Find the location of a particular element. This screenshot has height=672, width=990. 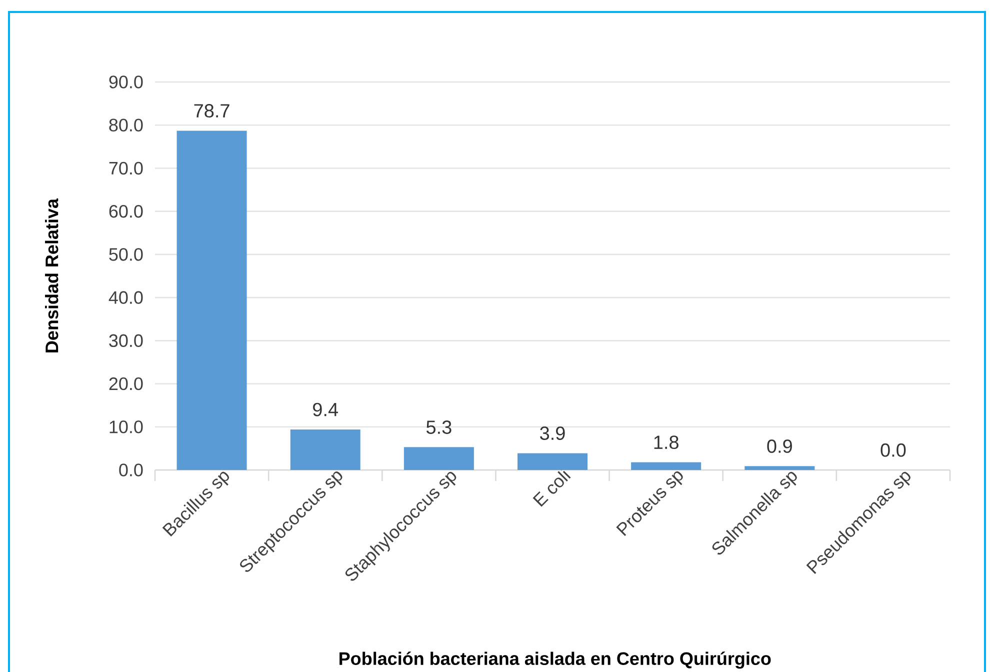

data-label: 3.9 is located at coordinates (552, 433).